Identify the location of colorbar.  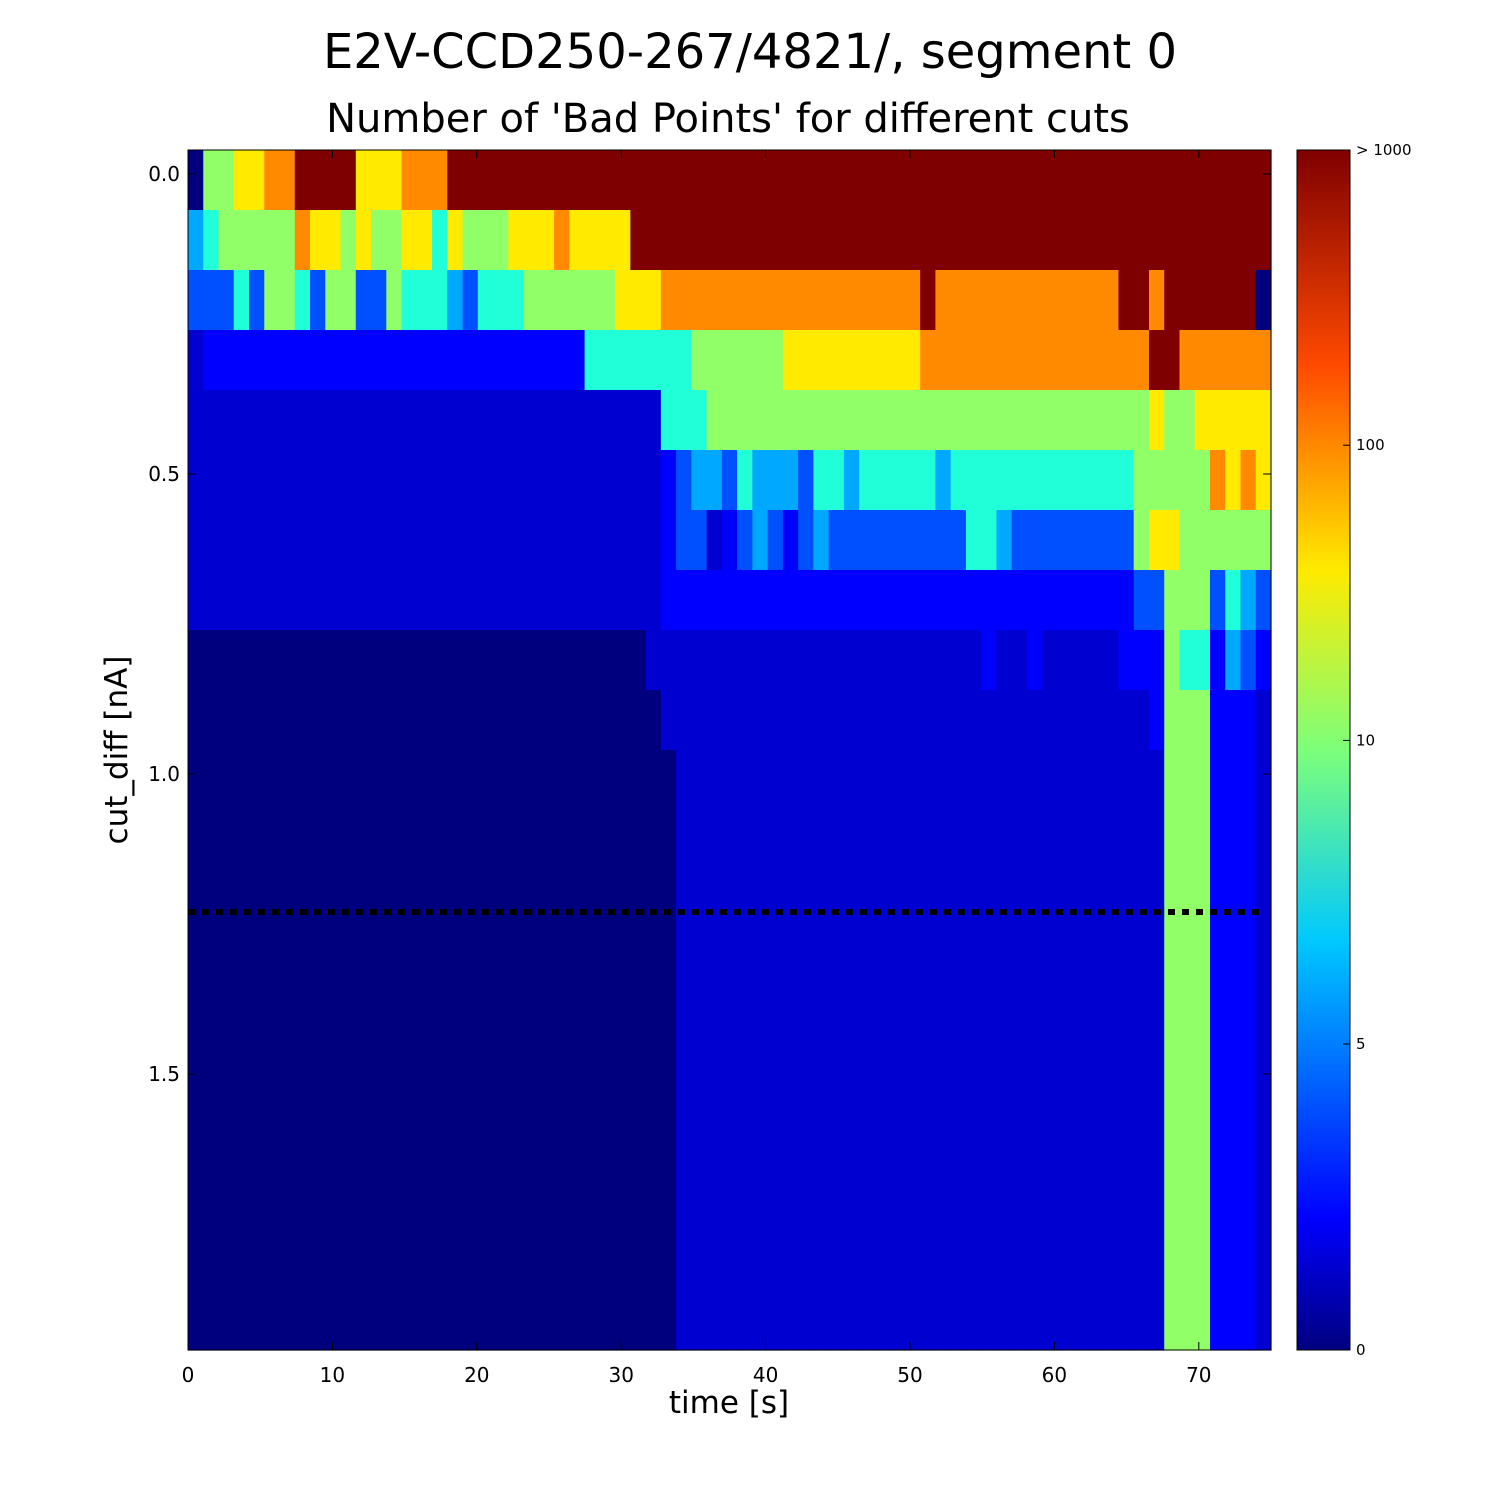
(1323, 750).